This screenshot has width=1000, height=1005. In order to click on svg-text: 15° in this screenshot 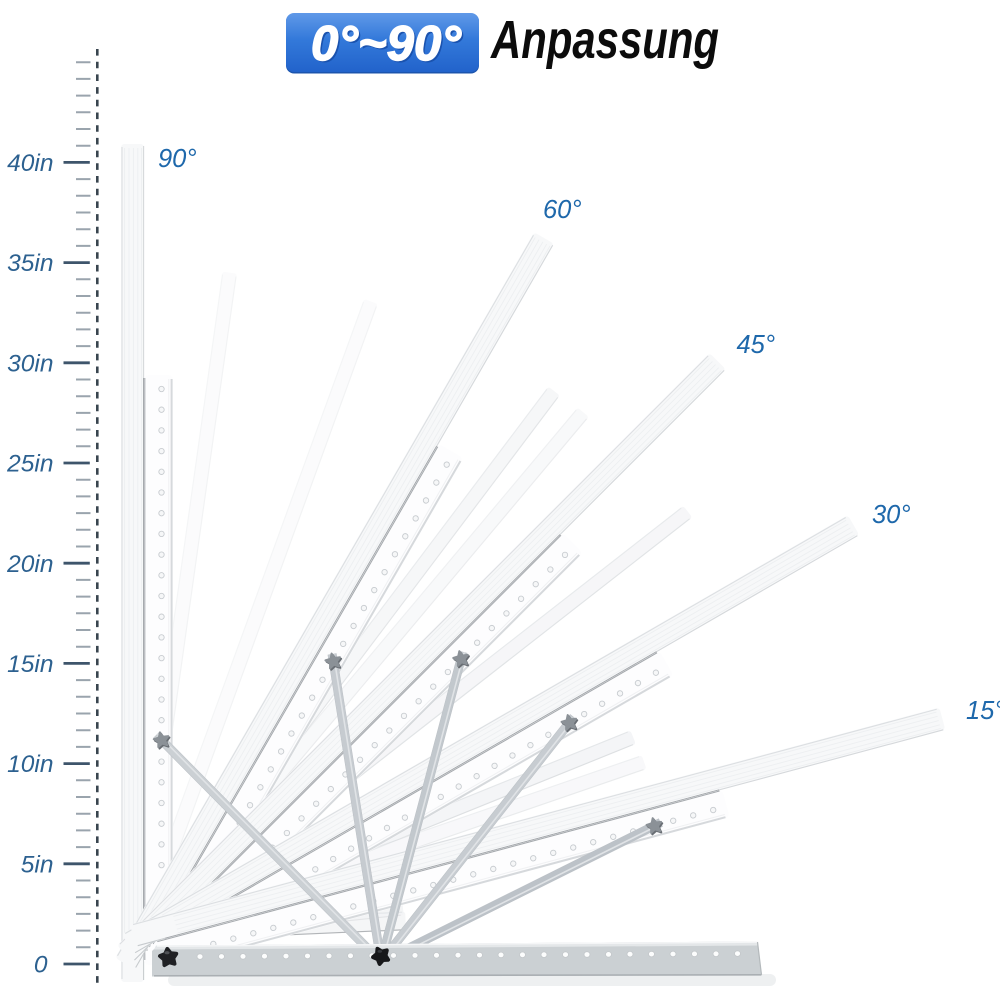, I will do `click(983, 711)`.